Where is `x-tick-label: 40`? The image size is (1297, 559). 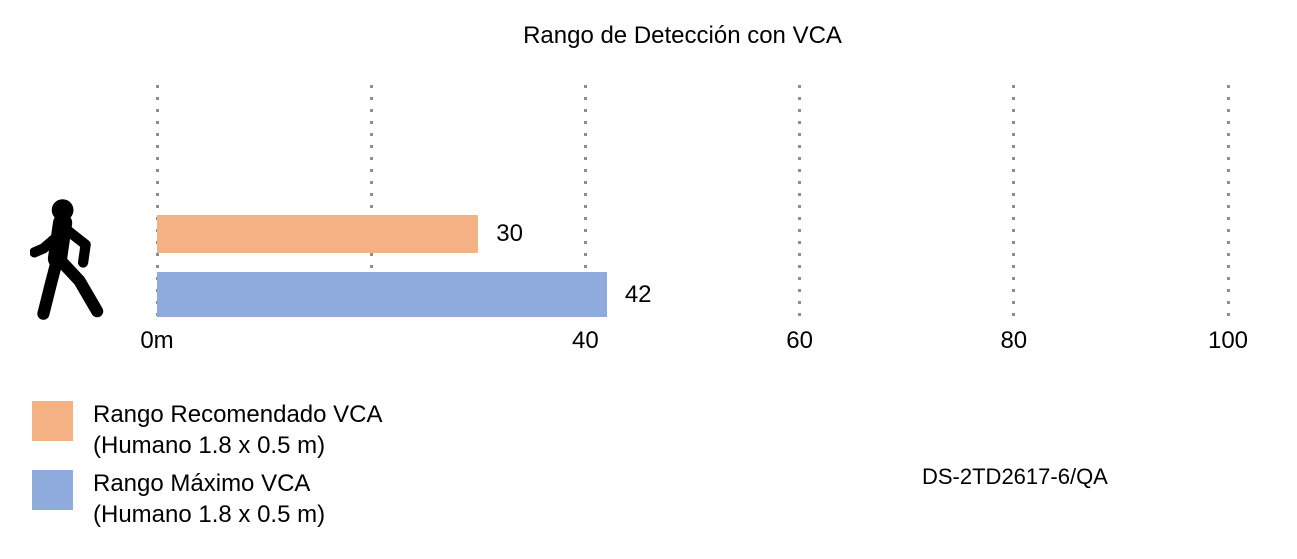
x-tick-label: 40 is located at coordinates (585, 340).